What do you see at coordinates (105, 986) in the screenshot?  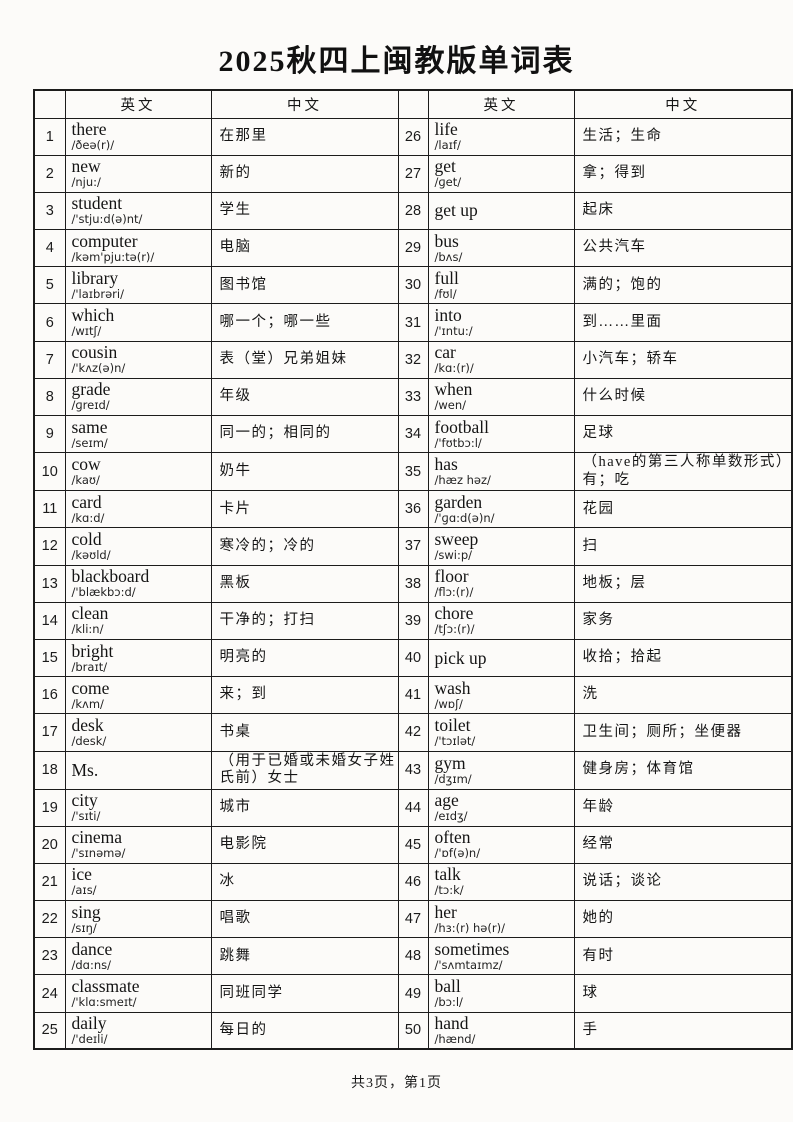 I see `entry-word: classmate` at bounding box center [105, 986].